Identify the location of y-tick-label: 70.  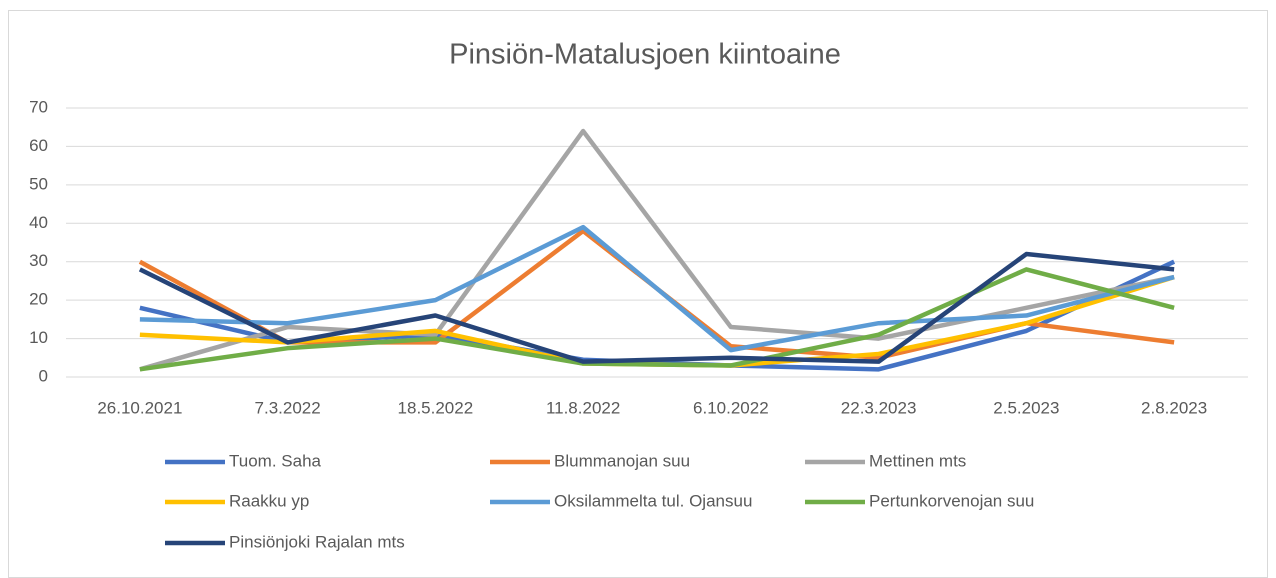
(38, 106).